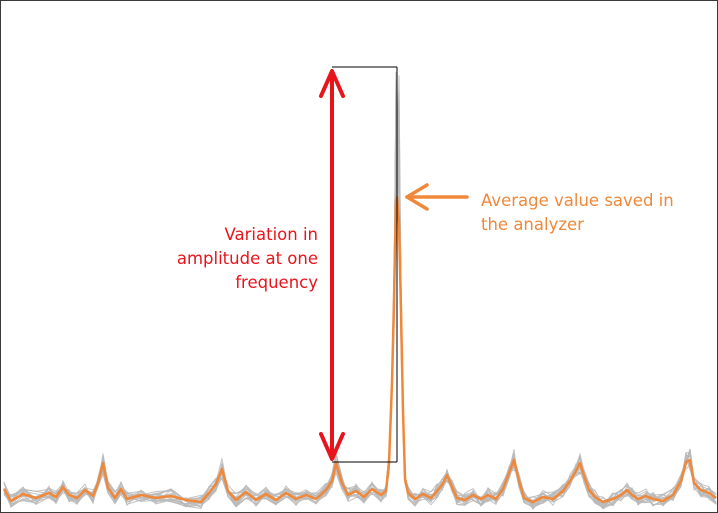 The width and height of the screenshot is (718, 513). I want to click on variation-annotation-line-3: frequency, so click(276, 282).